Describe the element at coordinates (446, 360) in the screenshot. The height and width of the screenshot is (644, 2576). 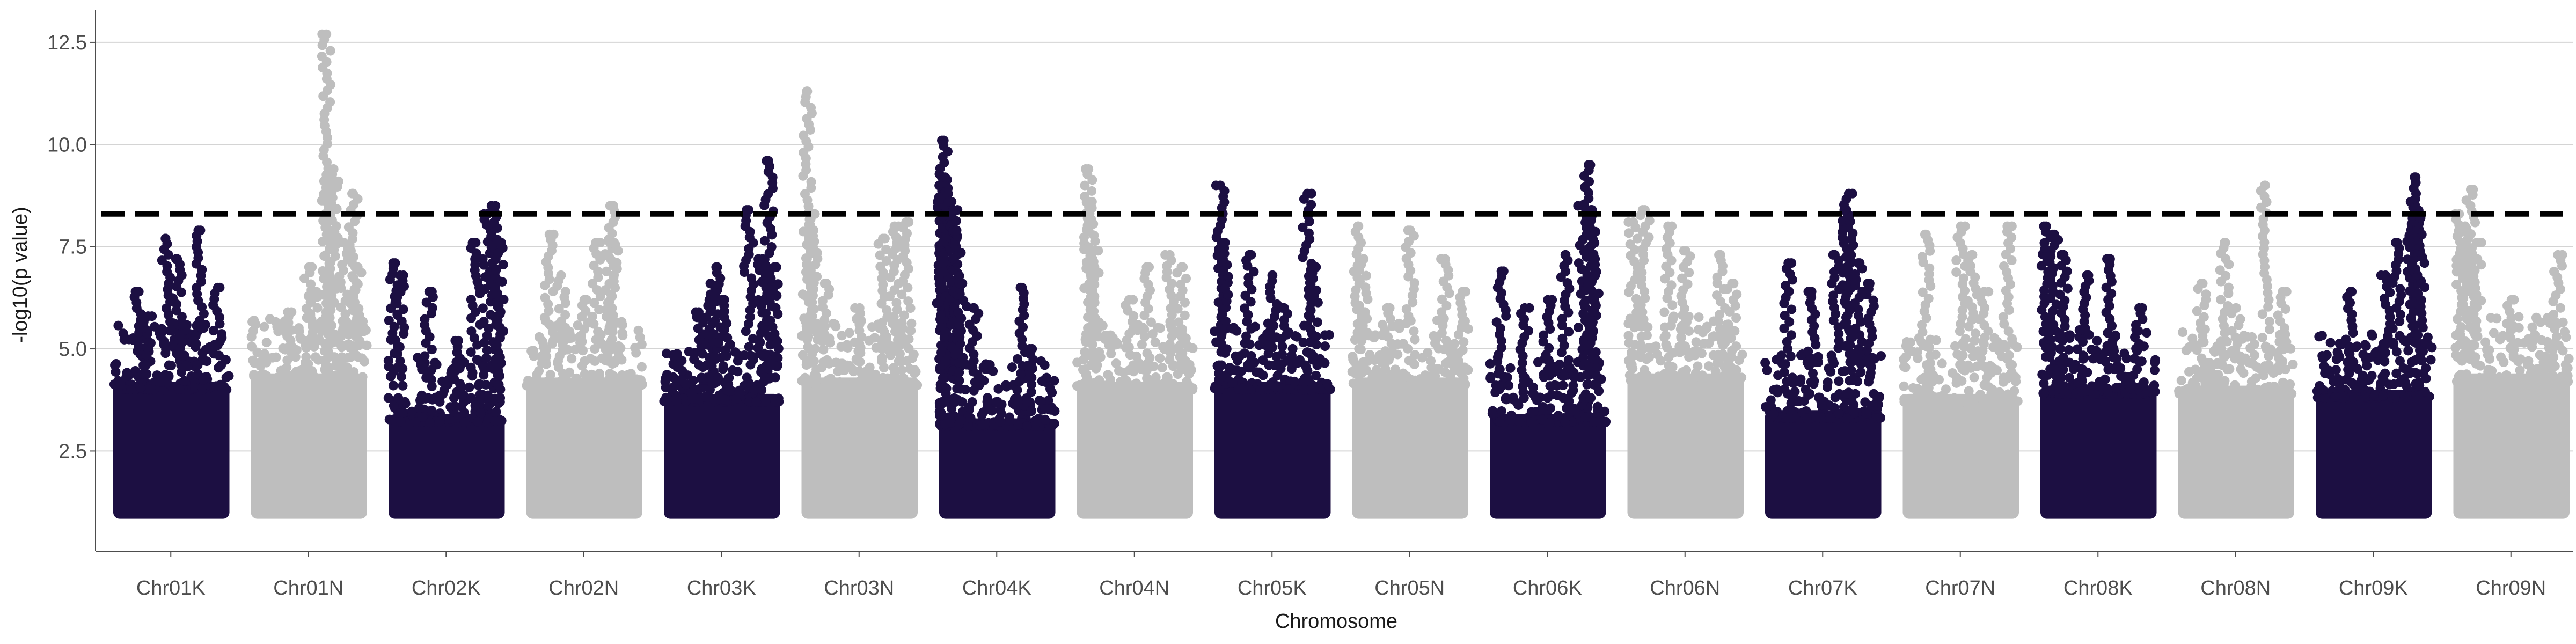
I see `chromosome-group-chr02k` at that location.